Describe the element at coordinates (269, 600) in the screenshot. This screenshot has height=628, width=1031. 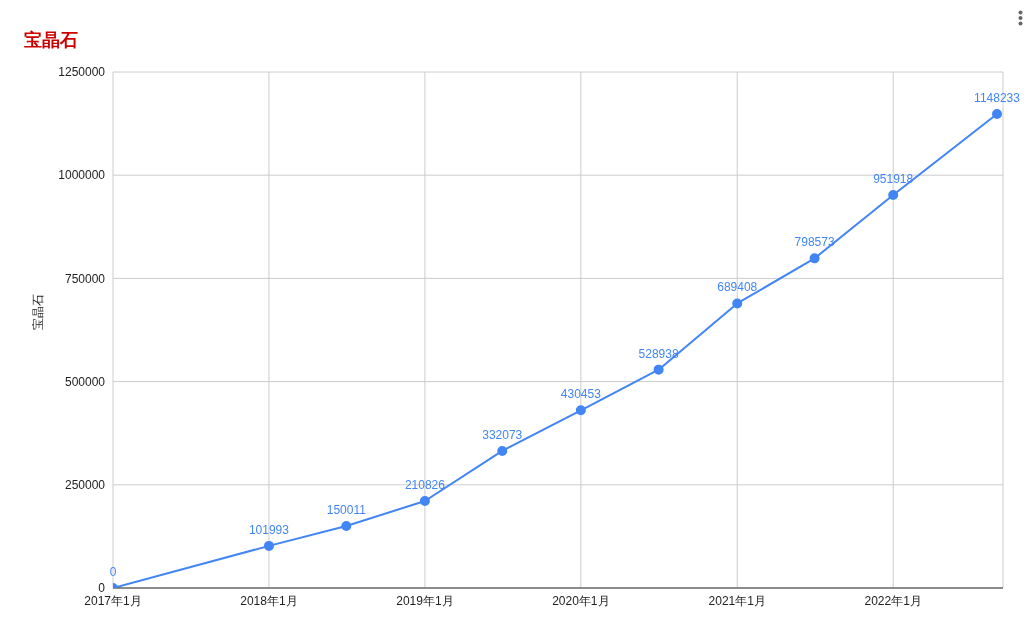
I see `x-tick-label: 2018年1月` at that location.